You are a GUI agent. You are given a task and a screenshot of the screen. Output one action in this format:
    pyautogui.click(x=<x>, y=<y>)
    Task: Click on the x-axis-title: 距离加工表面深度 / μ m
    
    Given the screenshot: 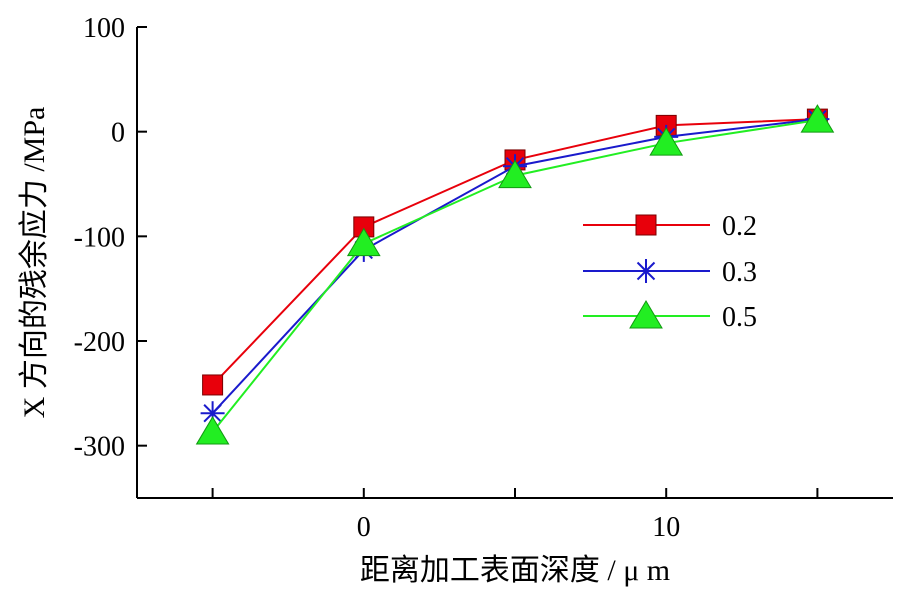 What is the action you would take?
    pyautogui.click(x=515, y=570)
    